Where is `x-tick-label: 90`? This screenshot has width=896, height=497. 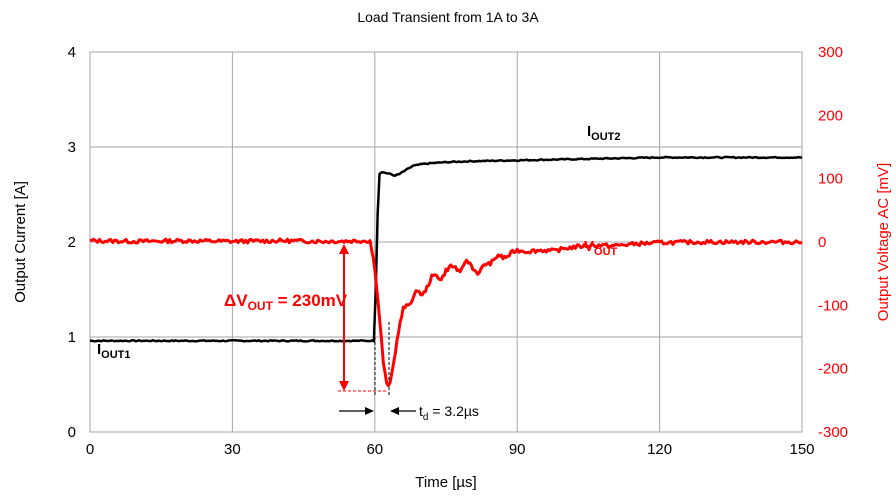 x-tick-label: 90 is located at coordinates (517, 449).